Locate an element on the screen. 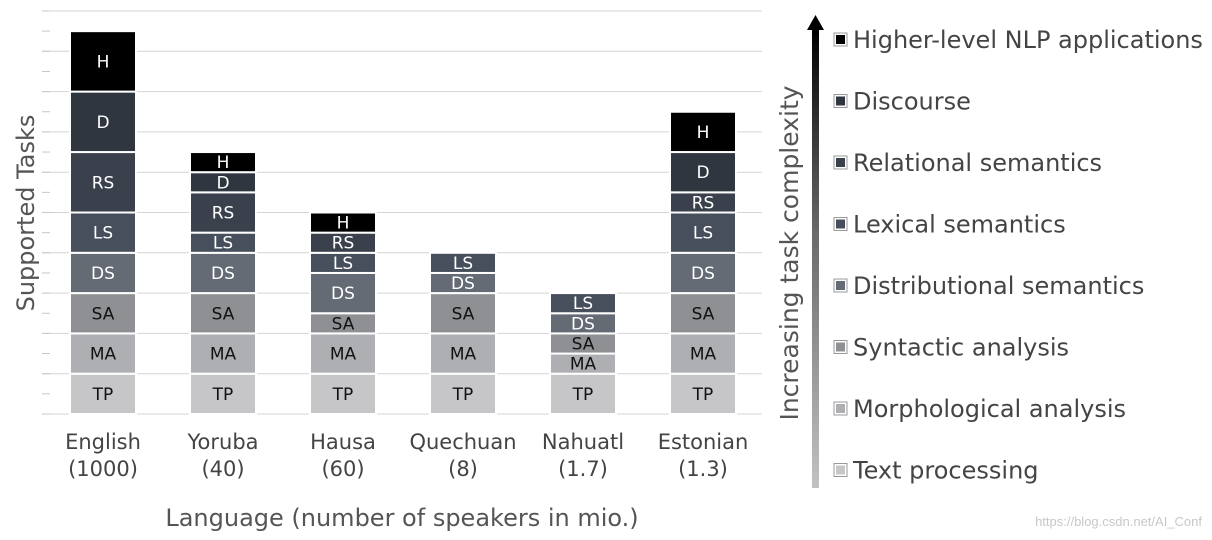 The width and height of the screenshot is (1212, 540). legend-label: Syntactic analysis is located at coordinates (961, 348).